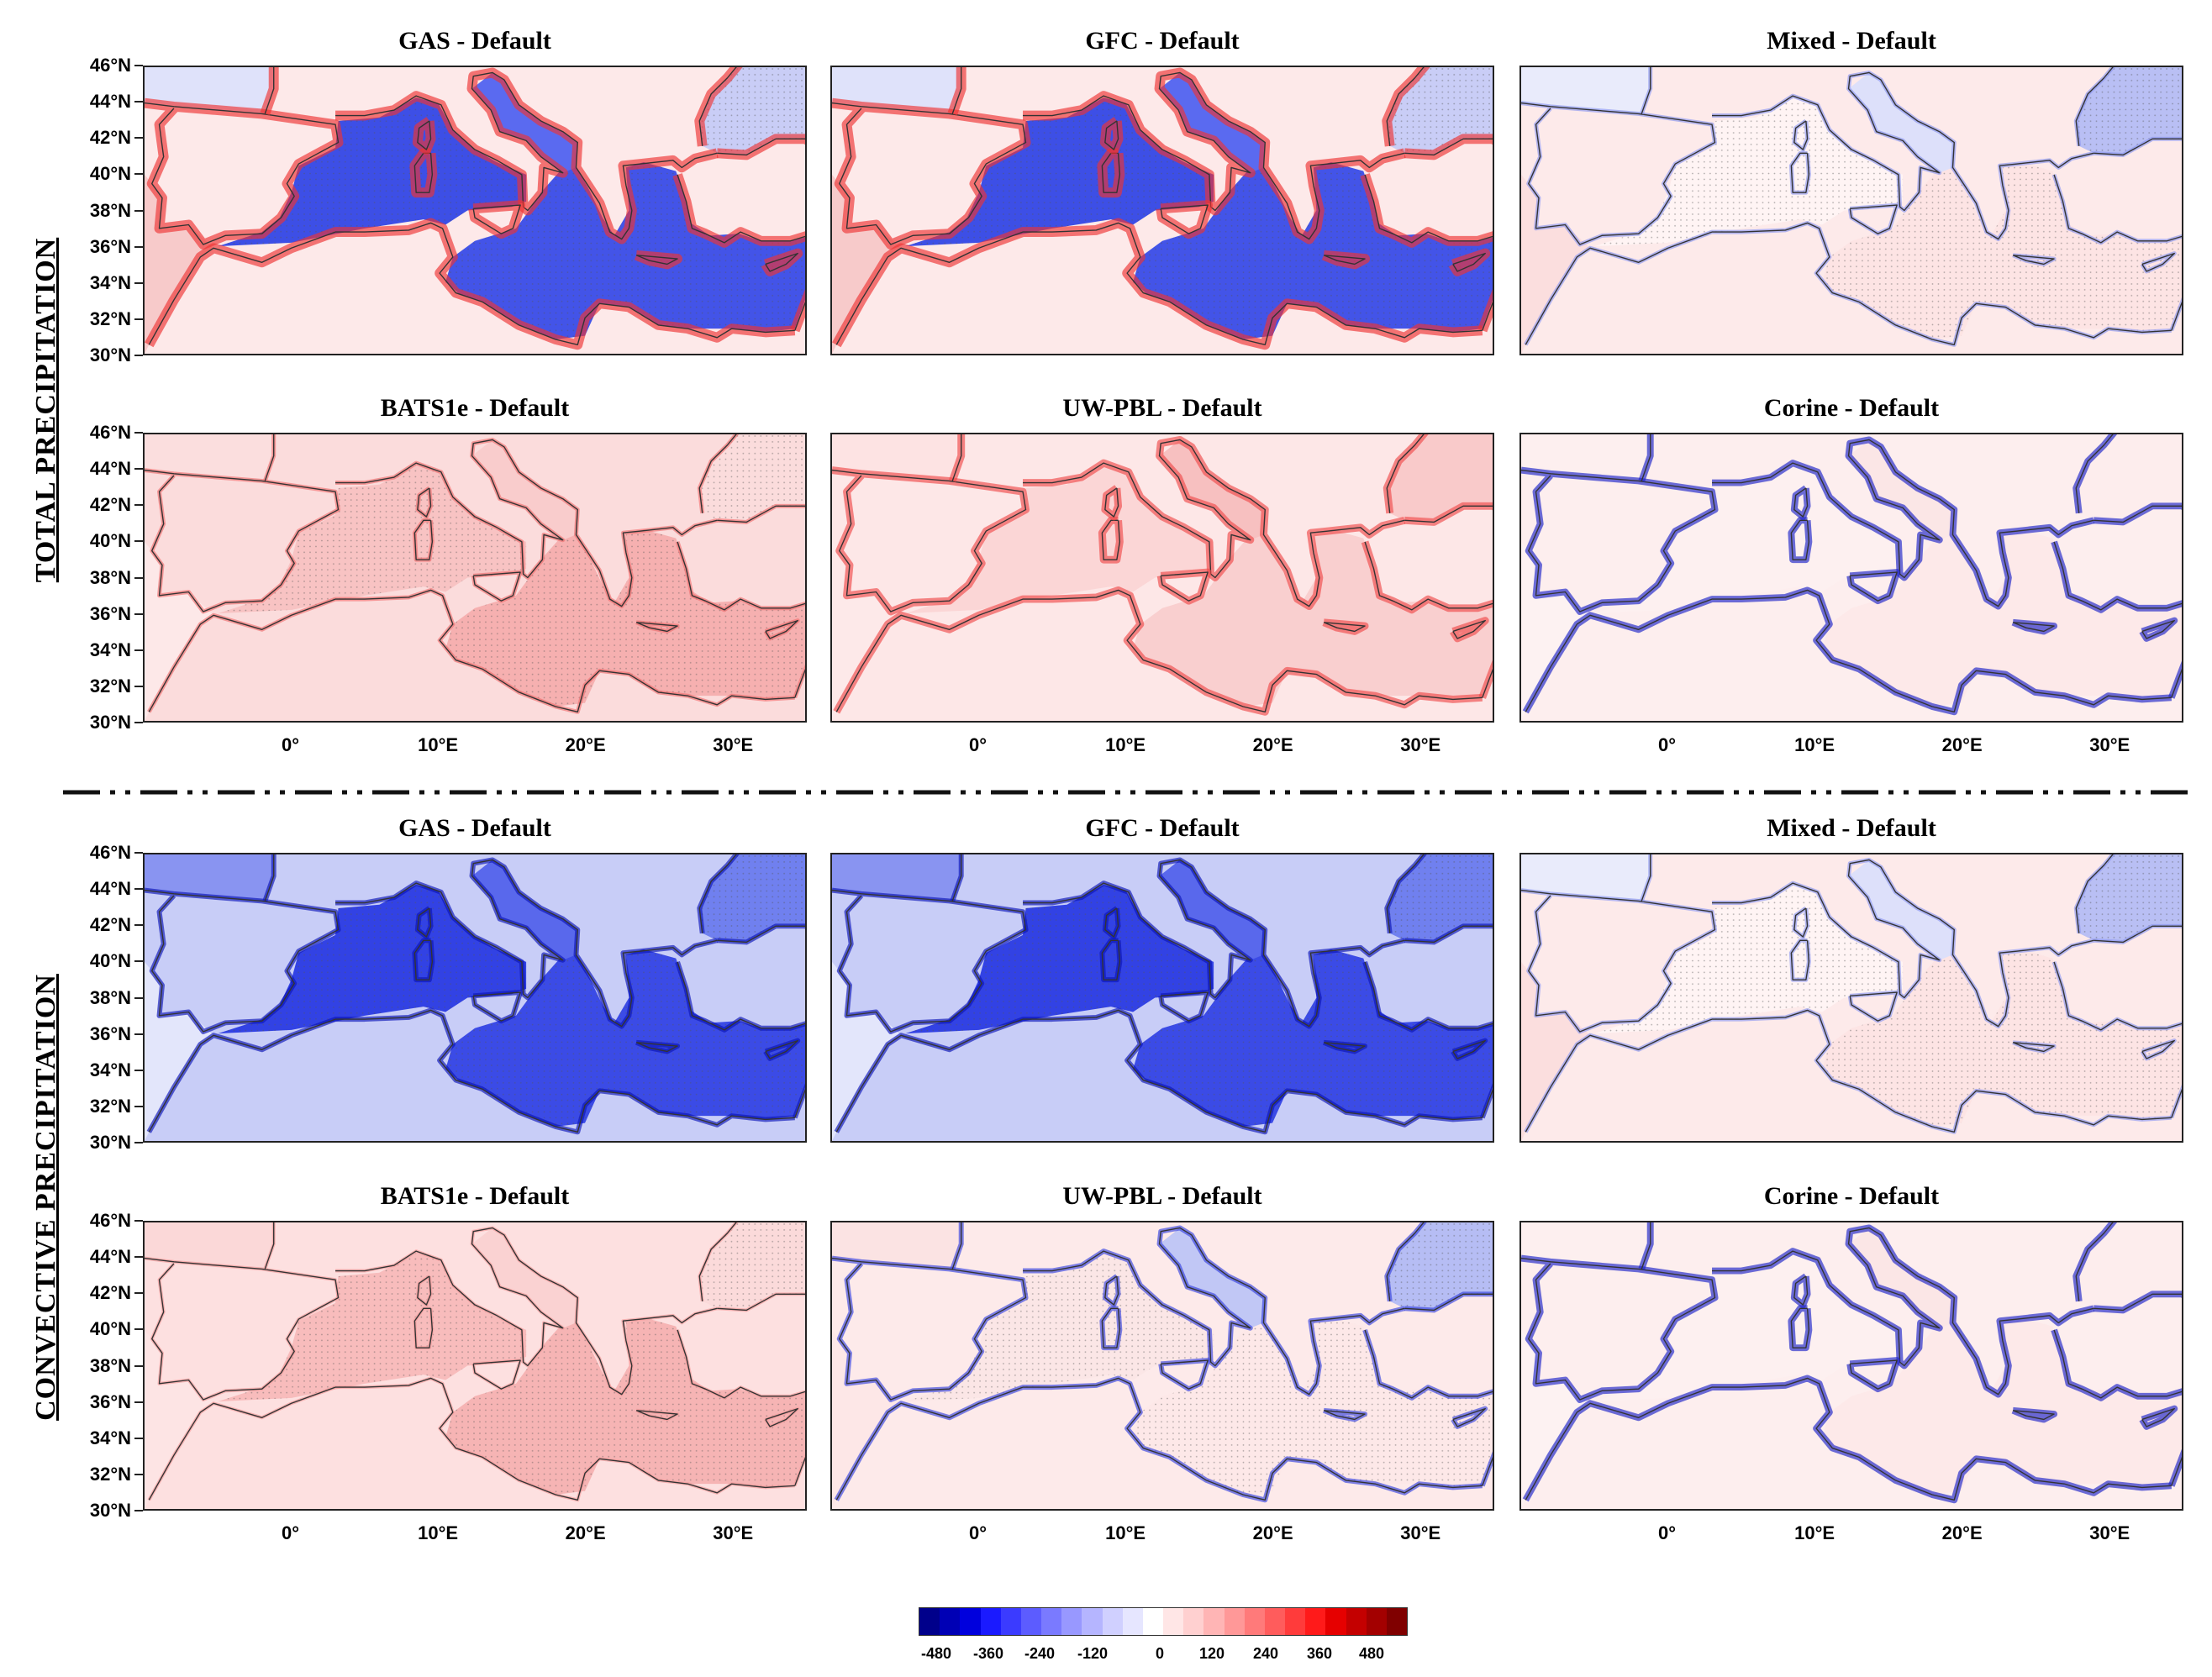 This screenshot has width=2212, height=1677. Describe the element at coordinates (474, 41) in the screenshot. I see `panel-title: GAS - Default` at that location.